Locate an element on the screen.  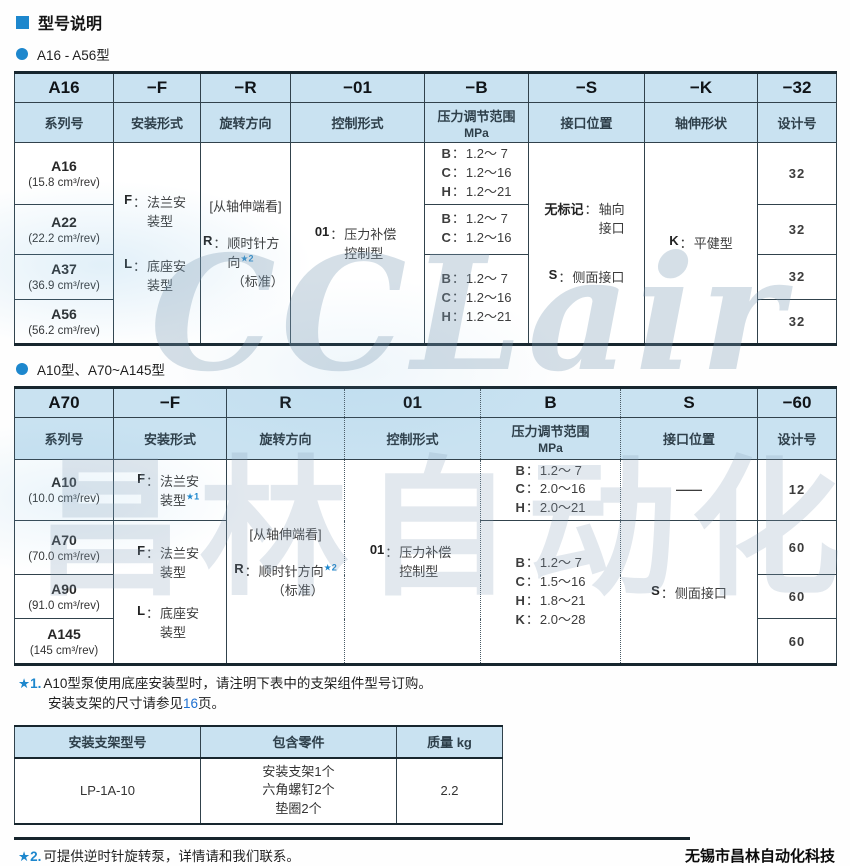
t2-mounting-rest: F：法兰安装型 L：底座安装型 is located at coordinates (170, 593).